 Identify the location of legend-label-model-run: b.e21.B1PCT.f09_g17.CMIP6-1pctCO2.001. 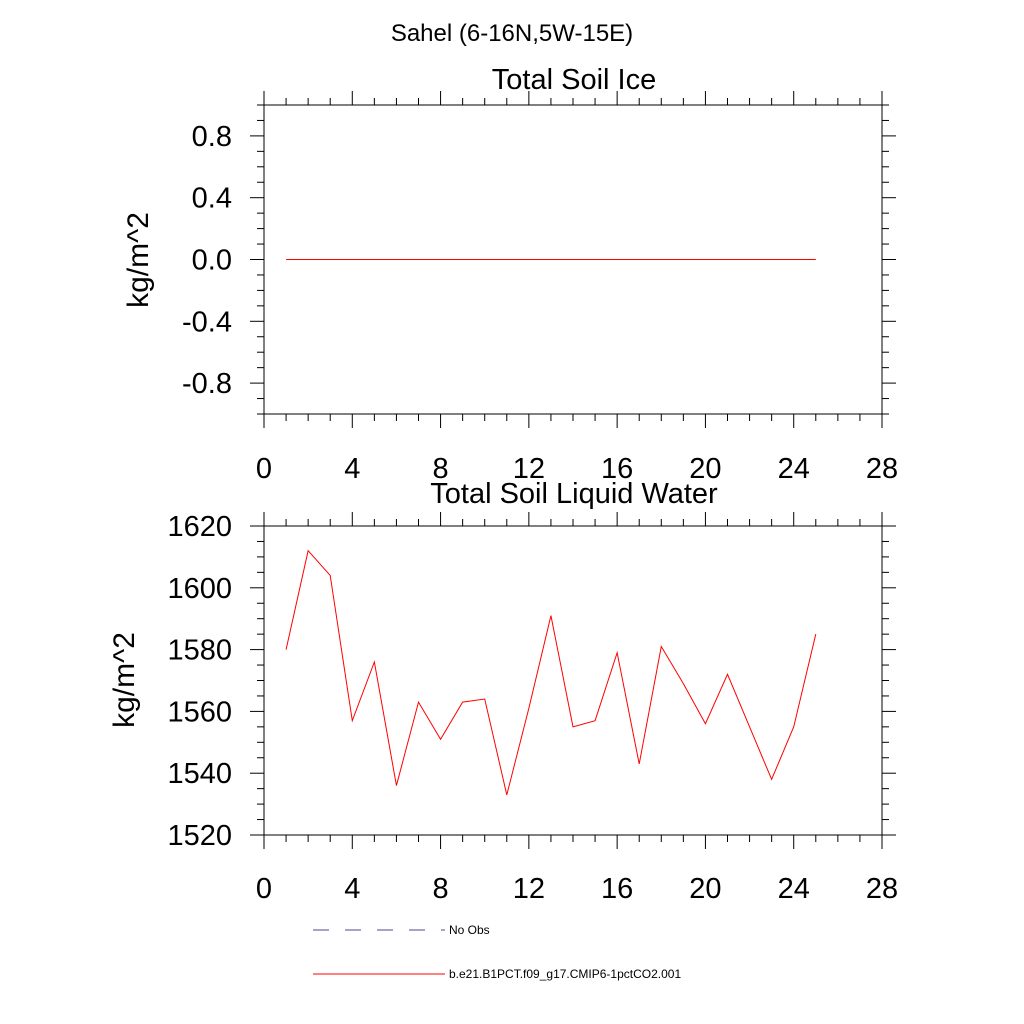
(565, 974).